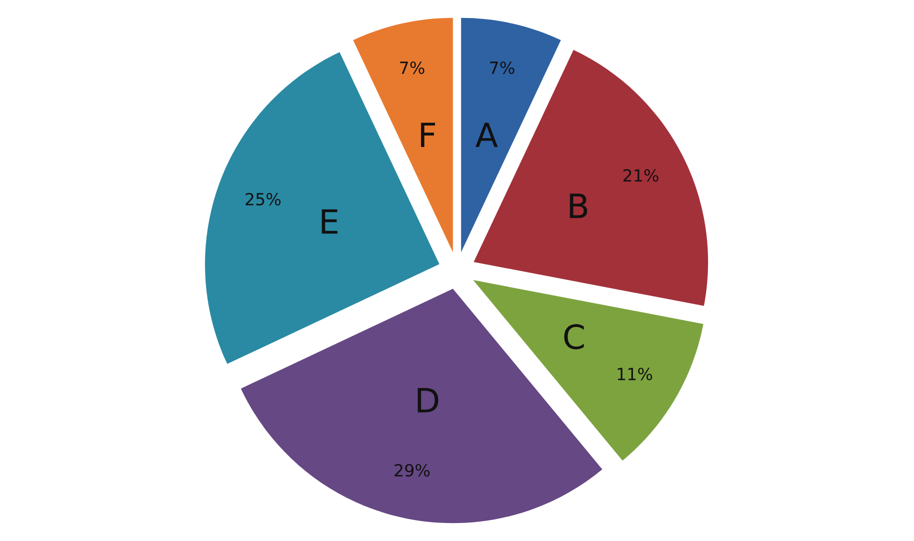 The image size is (914, 541). Describe the element at coordinates (428, 400) in the screenshot. I see `slice-label: D` at that location.